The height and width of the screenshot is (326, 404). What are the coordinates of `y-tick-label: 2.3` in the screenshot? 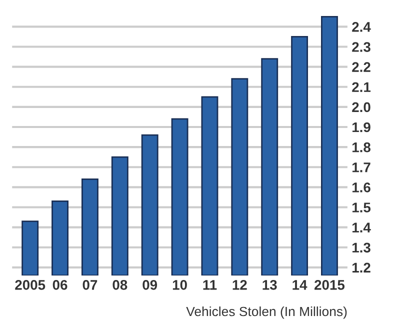 It's located at (361, 47).